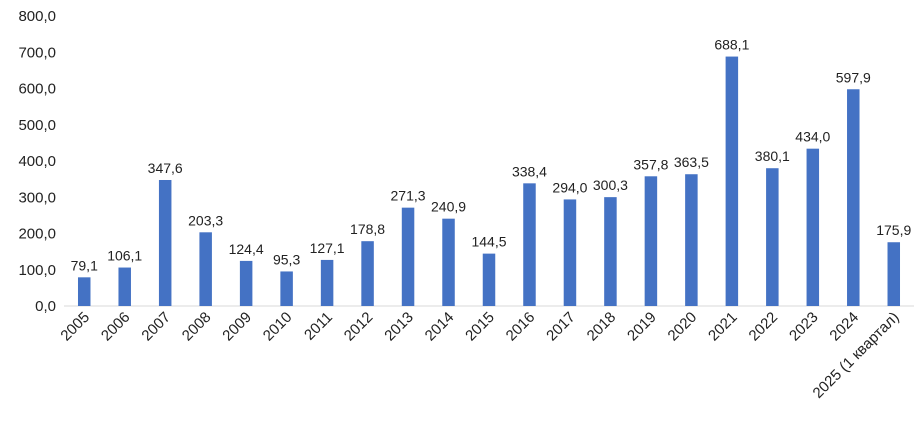 Image resolution: width=924 pixels, height=433 pixels. What do you see at coordinates (75, 327) in the screenshot?
I see `x-tick-label: 2005` at bounding box center [75, 327].